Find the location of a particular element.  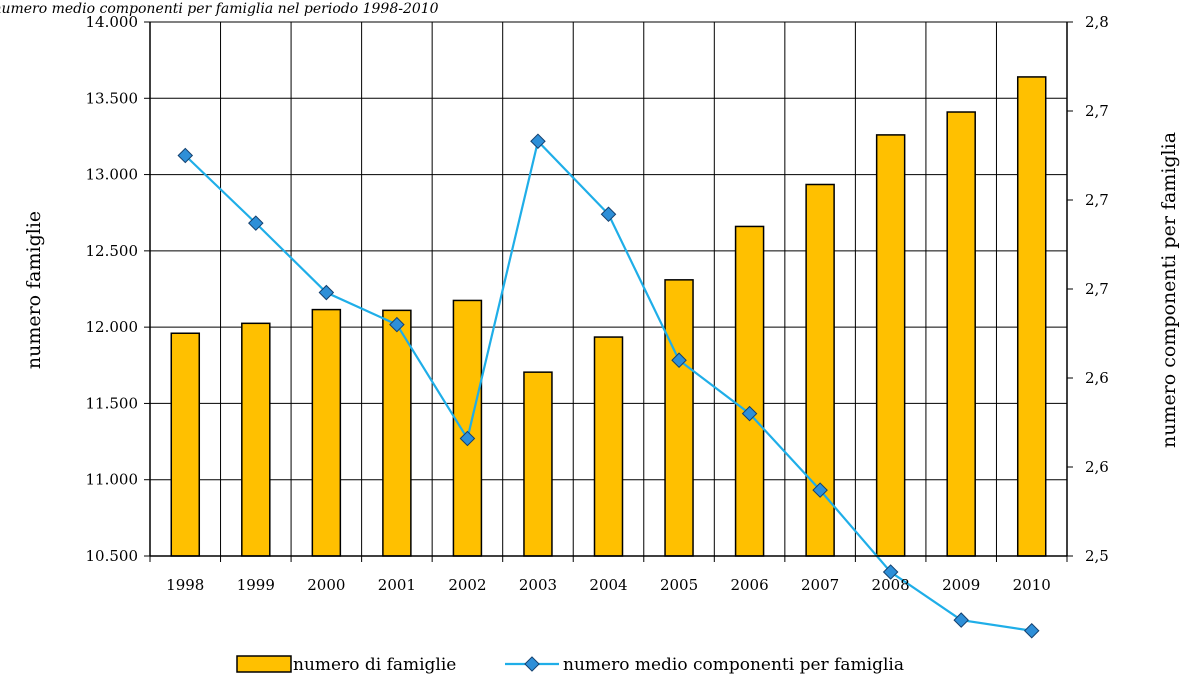

y-axis-title: numero famiglie is located at coordinates (34, 290).